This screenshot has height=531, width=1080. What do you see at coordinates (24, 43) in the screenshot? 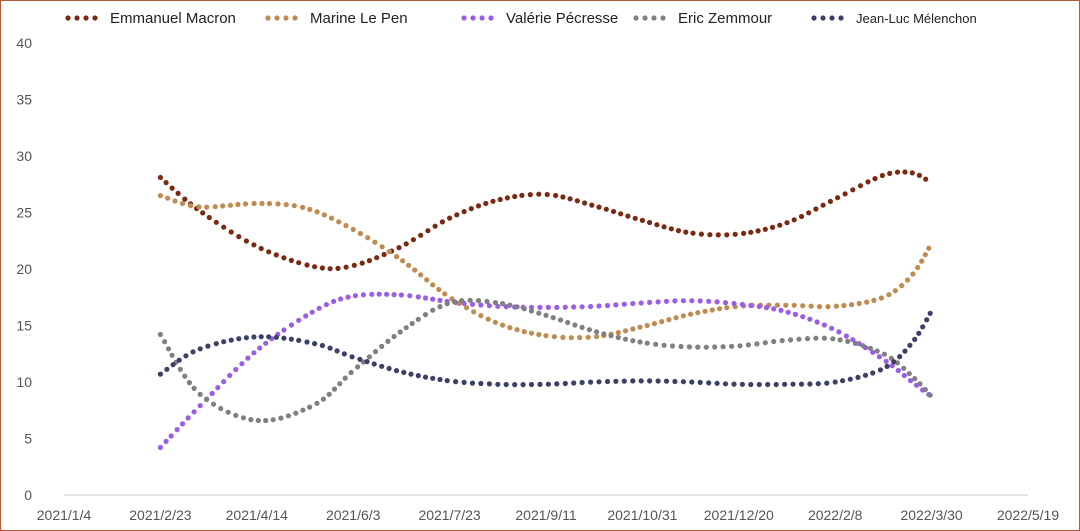
I see `y-tick-label: 40` at bounding box center [24, 43].